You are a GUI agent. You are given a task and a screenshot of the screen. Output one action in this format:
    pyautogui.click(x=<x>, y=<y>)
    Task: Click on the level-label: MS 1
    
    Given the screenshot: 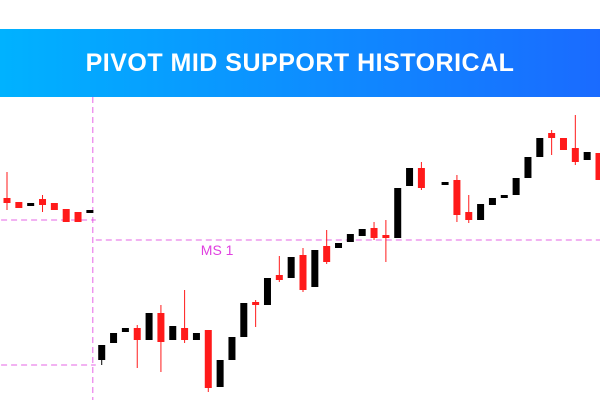 What is the action you would take?
    pyautogui.click(x=217, y=250)
    